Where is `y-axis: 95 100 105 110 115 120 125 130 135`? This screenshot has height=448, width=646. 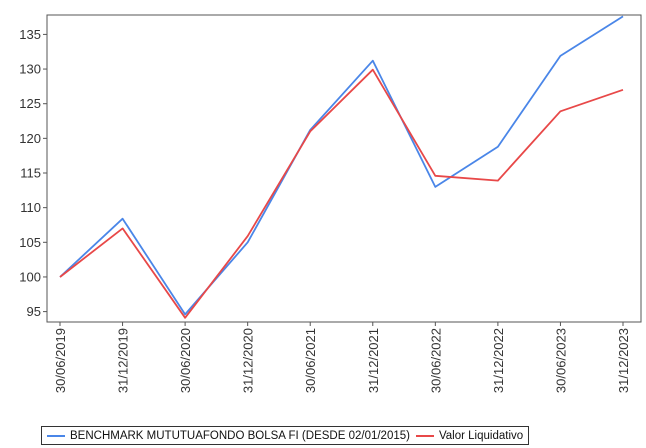 y-axis: 95 100 105 110 115 120 125 130 135 is located at coordinates (33, 173).